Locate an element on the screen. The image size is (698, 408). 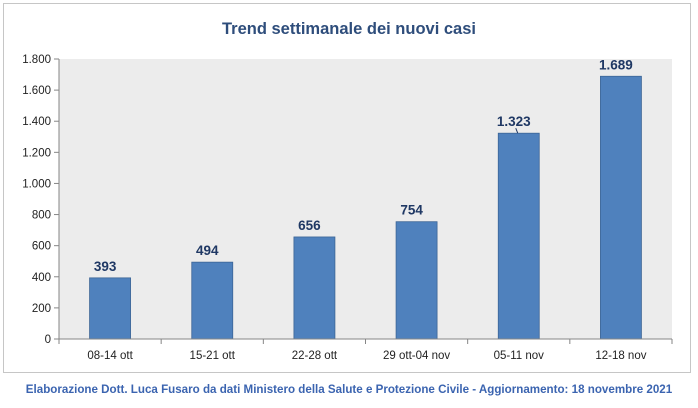
y-tick-label: 800 is located at coordinates (41, 216).